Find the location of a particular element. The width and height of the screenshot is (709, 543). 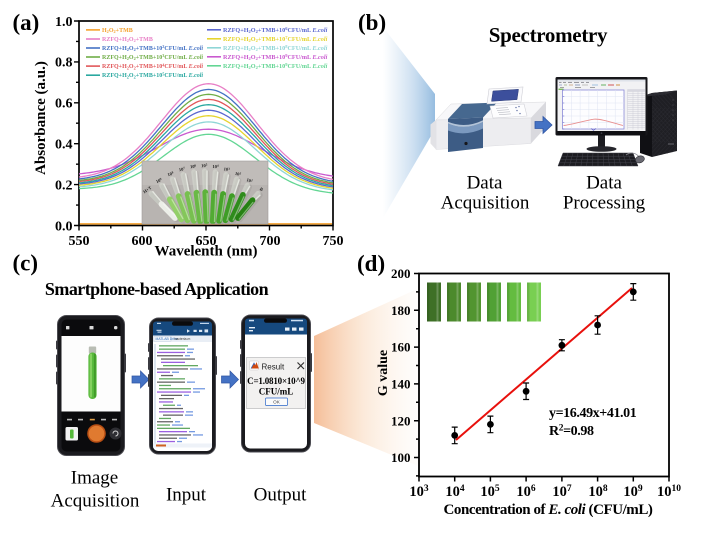

svg-text:RZFQ+H2​O2​+TMB+103​CFU/mL E.c: RZFQ+H2​O2​+TMB+103​CFU/mL E.coli is located at coordinates (152, 57).